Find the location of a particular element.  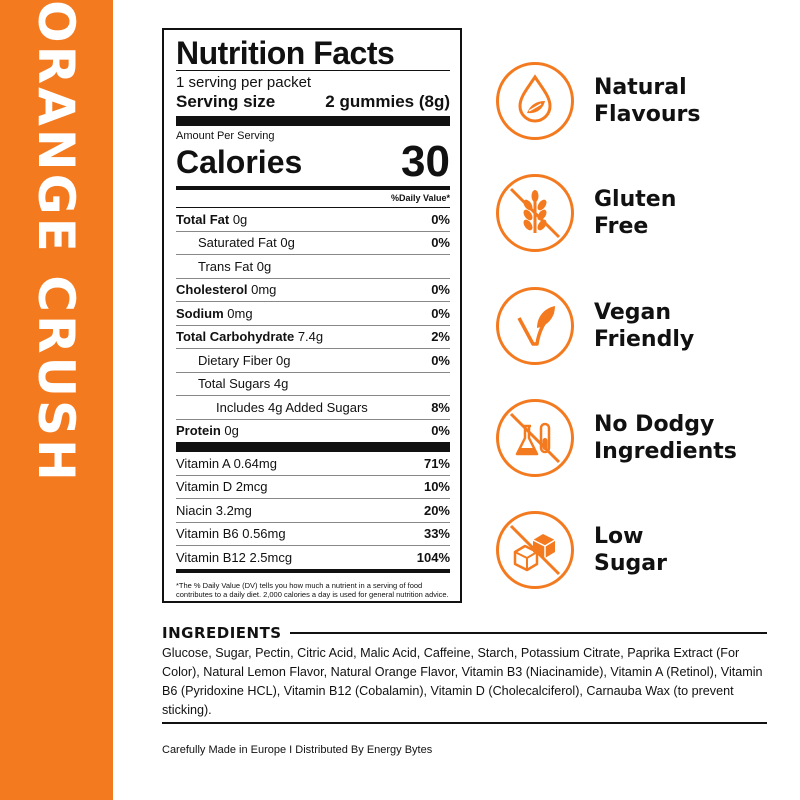

nutrient-row: Saturated Fat 0g 0% is located at coordinates (313, 242).